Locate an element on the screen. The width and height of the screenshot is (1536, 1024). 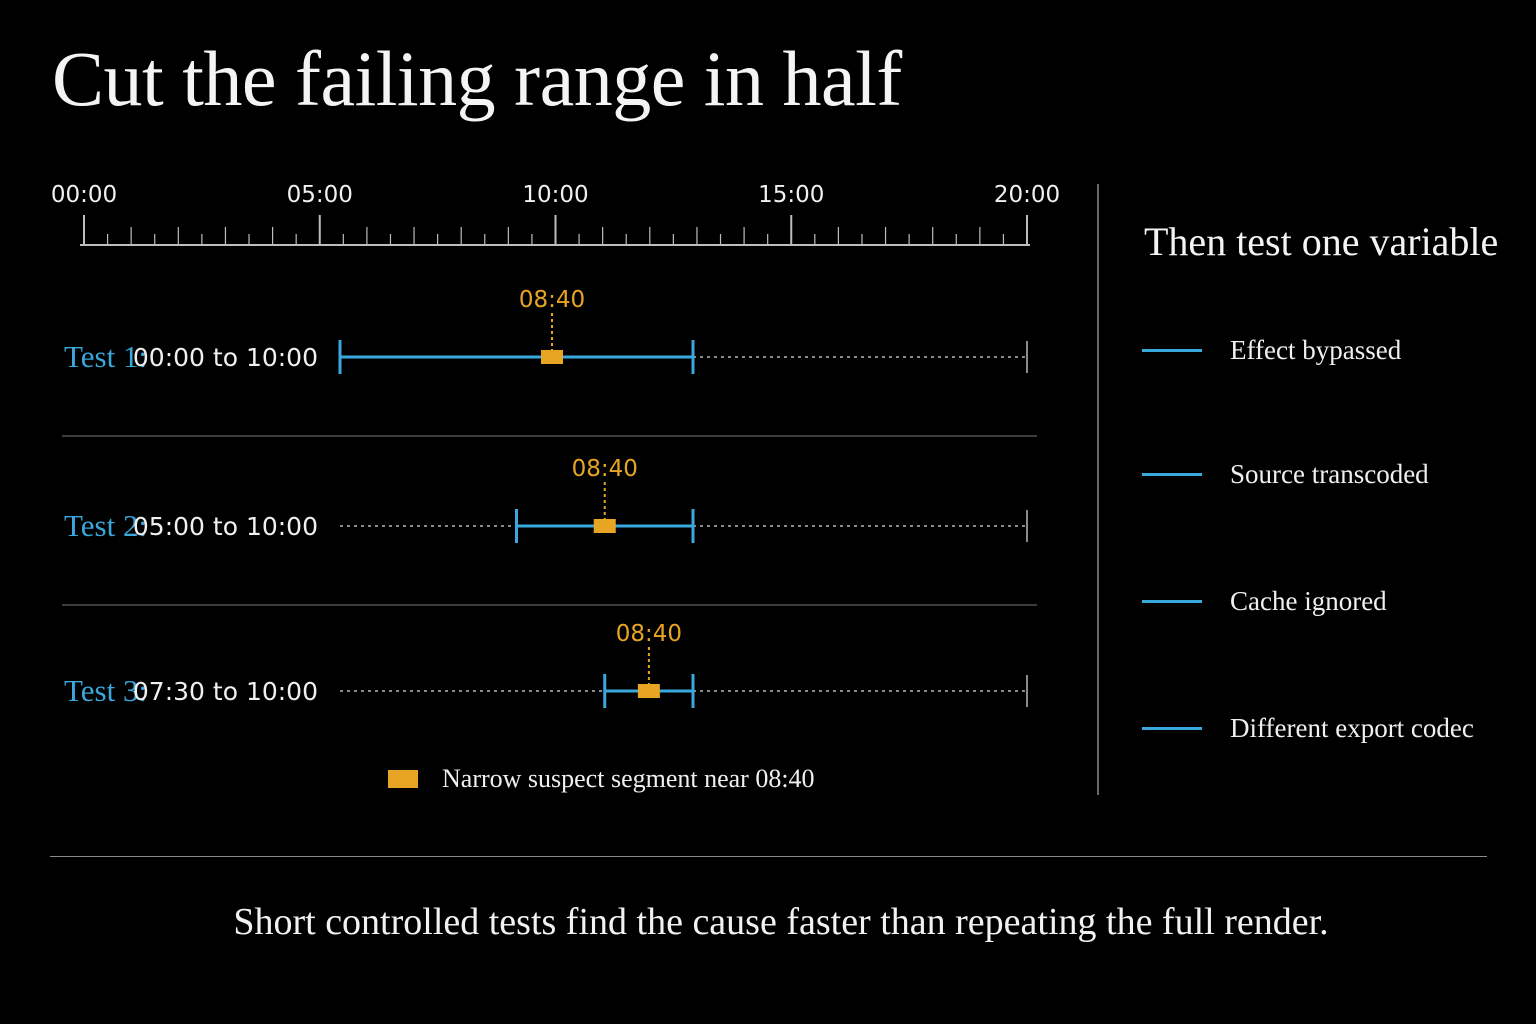
test-range-text: 07:30 to 10:00 is located at coordinates (225, 691).